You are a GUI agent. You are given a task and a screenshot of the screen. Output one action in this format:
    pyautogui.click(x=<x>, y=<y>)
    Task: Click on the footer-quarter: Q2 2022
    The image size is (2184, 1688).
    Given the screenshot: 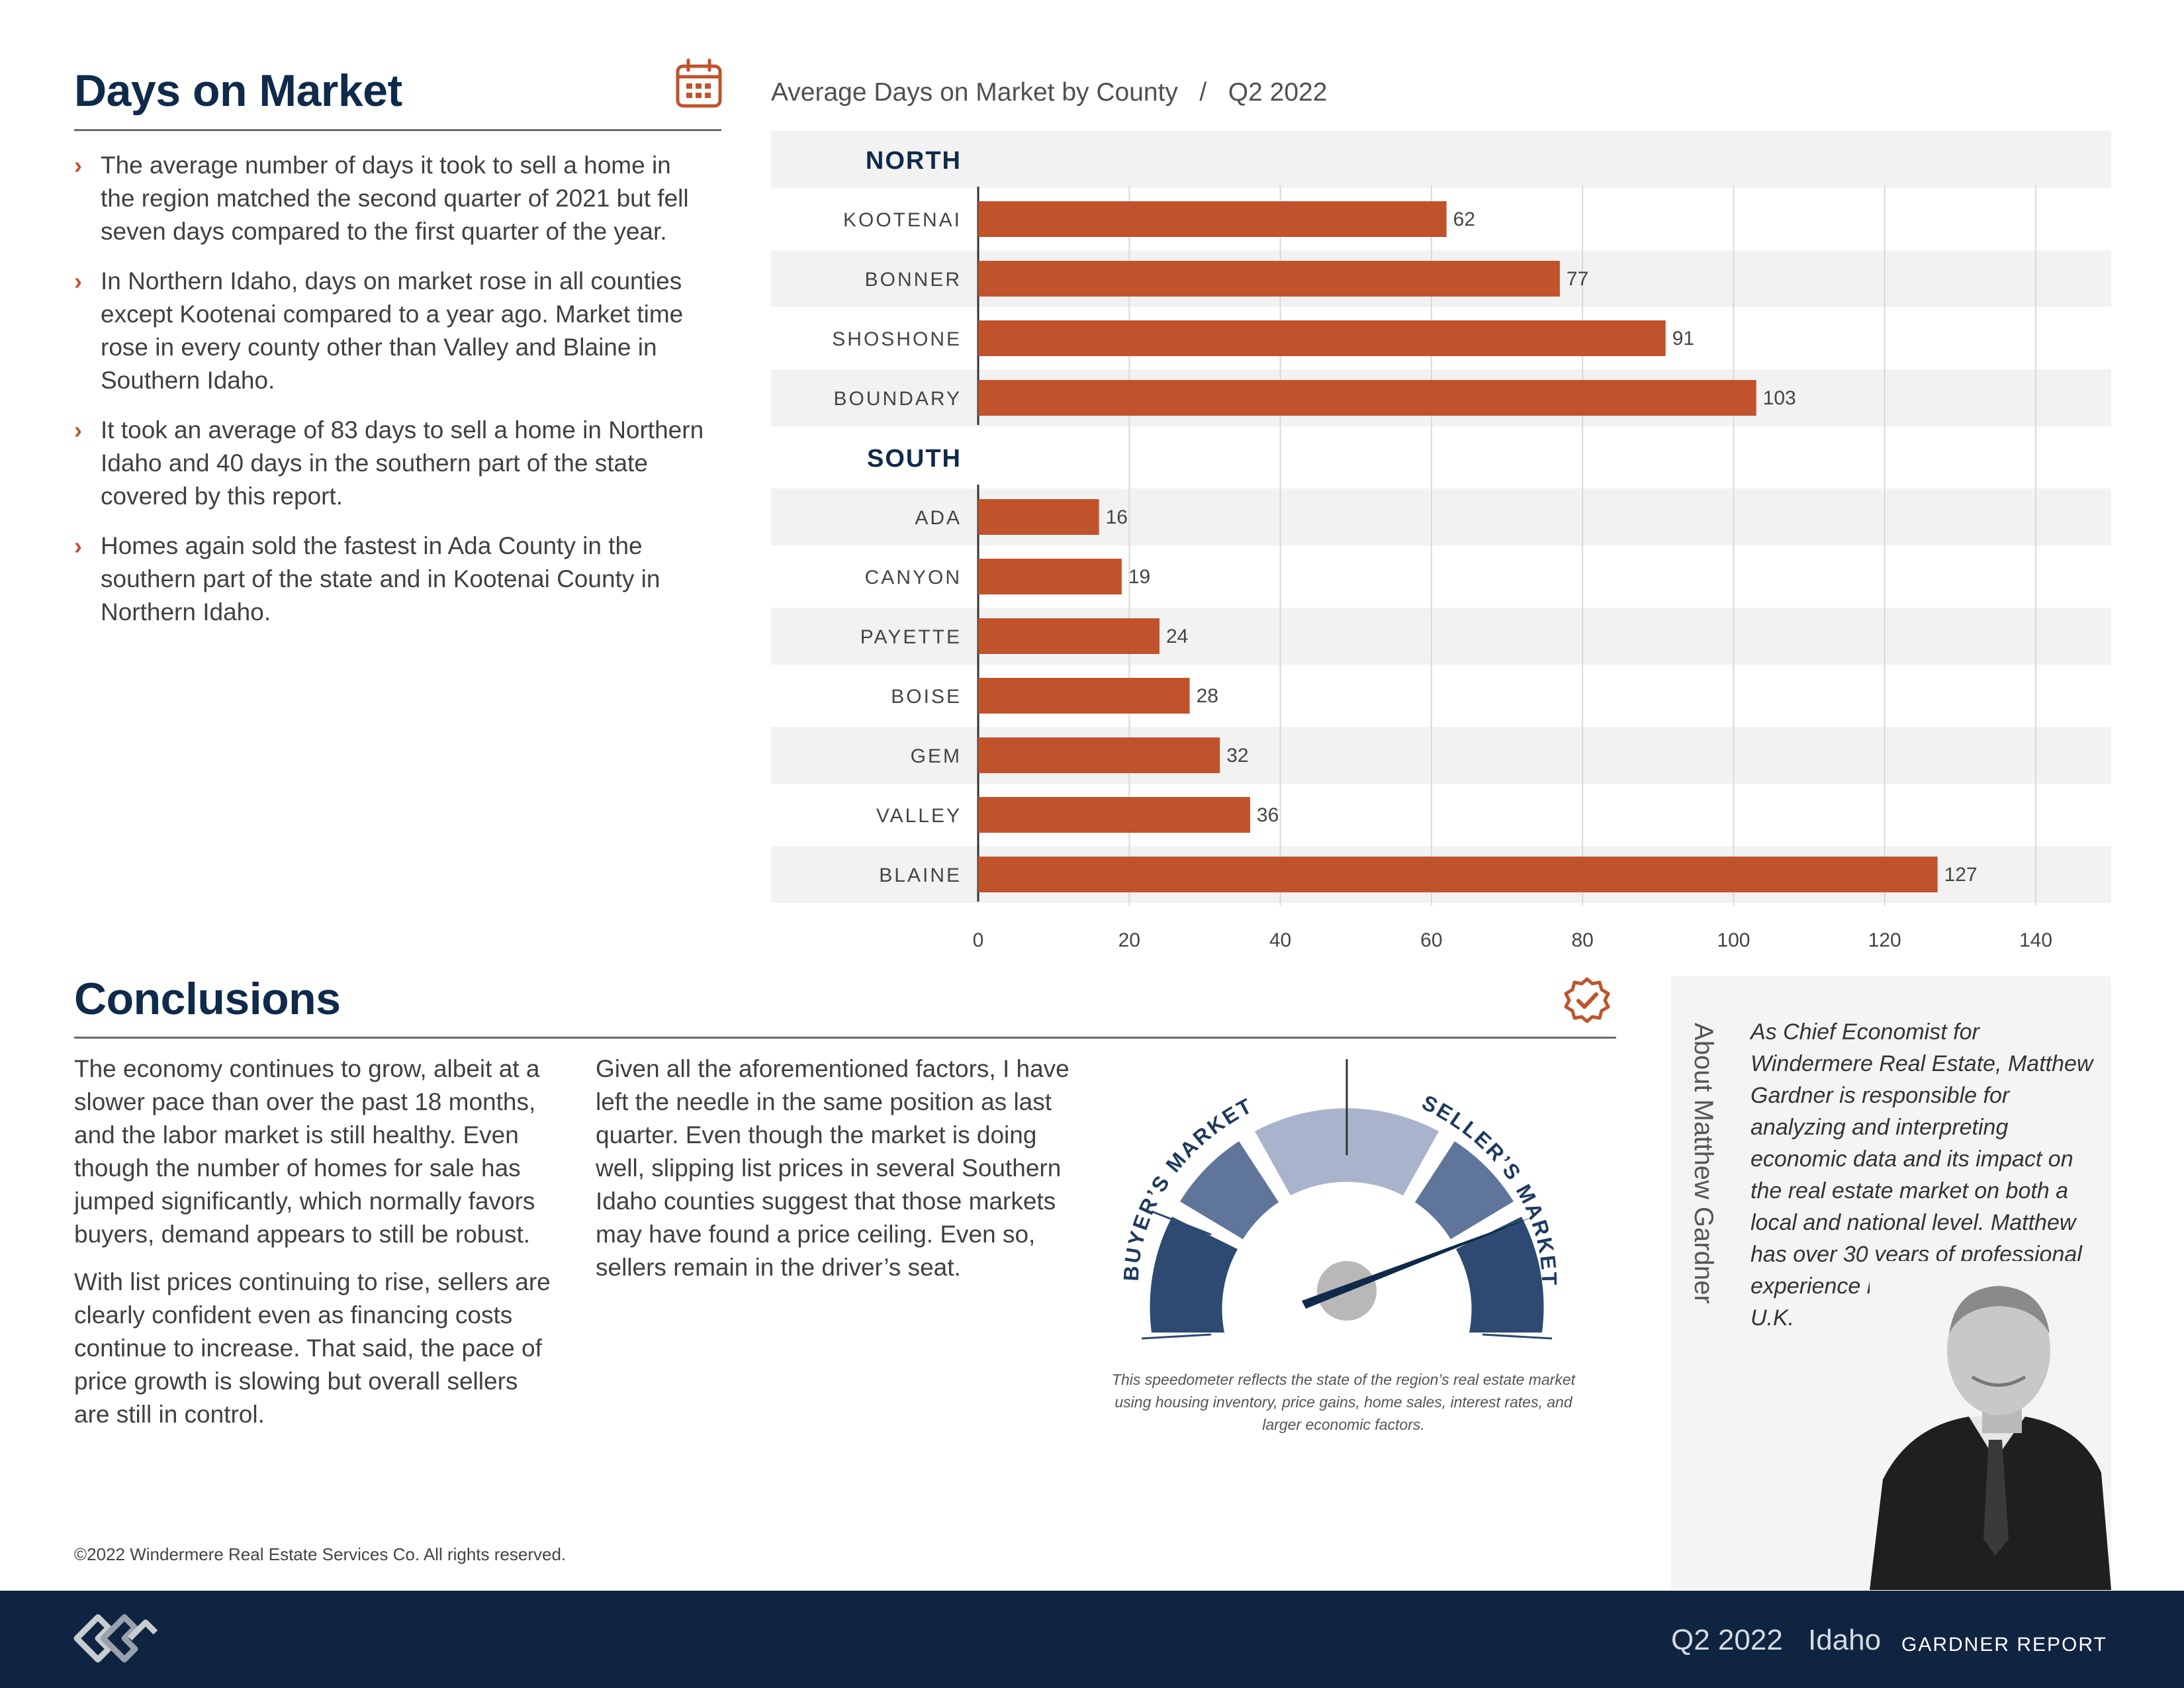 What is the action you would take?
    pyautogui.click(x=1727, y=1640)
    